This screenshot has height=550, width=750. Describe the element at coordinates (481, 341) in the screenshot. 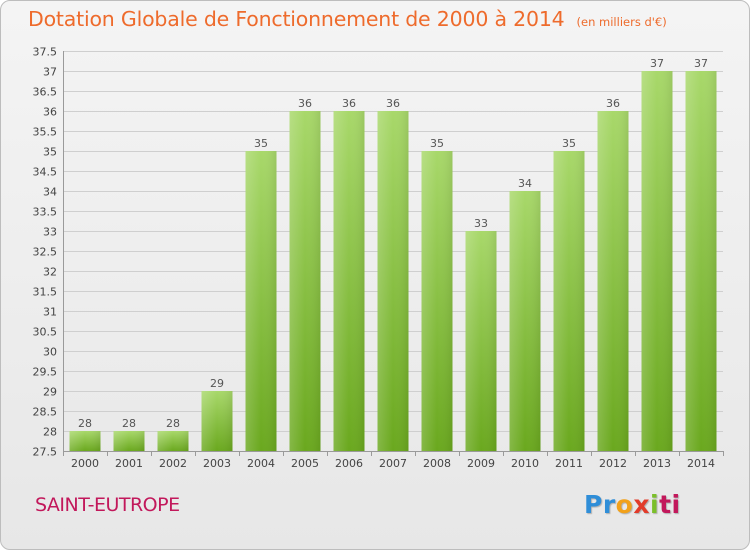

I see `bar-shade-2009` at that location.